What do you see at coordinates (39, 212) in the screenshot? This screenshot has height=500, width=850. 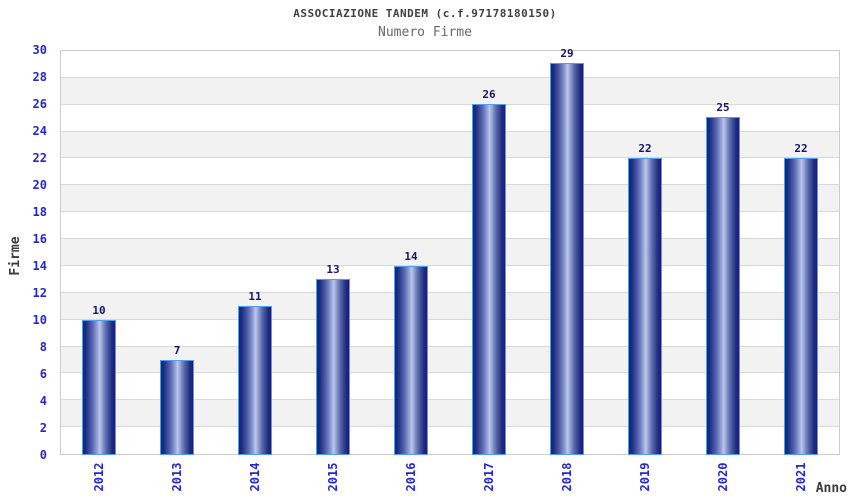 I see `y-tick-label: 18` at bounding box center [39, 212].